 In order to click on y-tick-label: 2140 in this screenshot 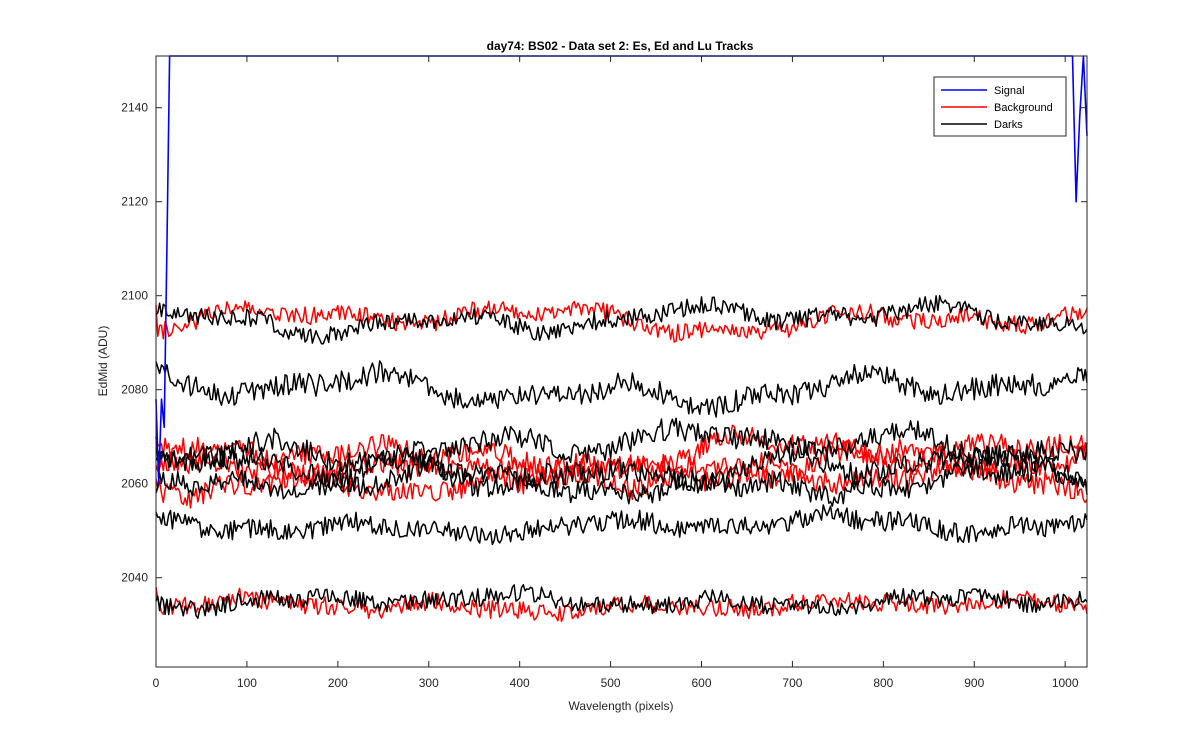, I will do `click(134, 108)`.